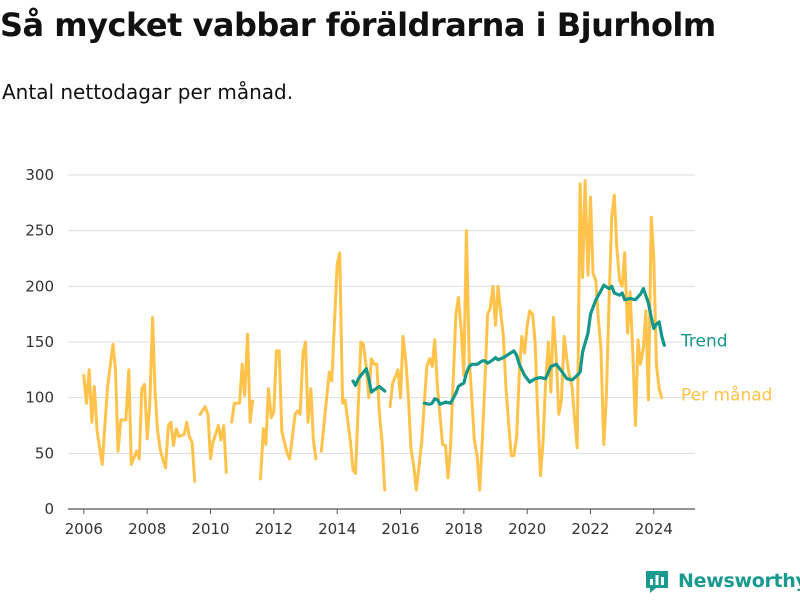 This screenshot has width=800, height=600. Describe the element at coordinates (148, 92) in the screenshot. I see `chart-subtitle: Antal nettodagar per månad.` at that location.